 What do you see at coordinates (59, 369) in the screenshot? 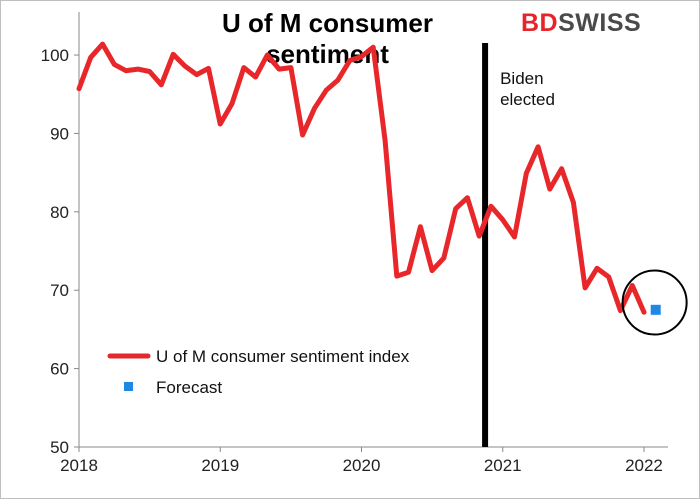
I see `y-tick-label: 60` at bounding box center [59, 369].